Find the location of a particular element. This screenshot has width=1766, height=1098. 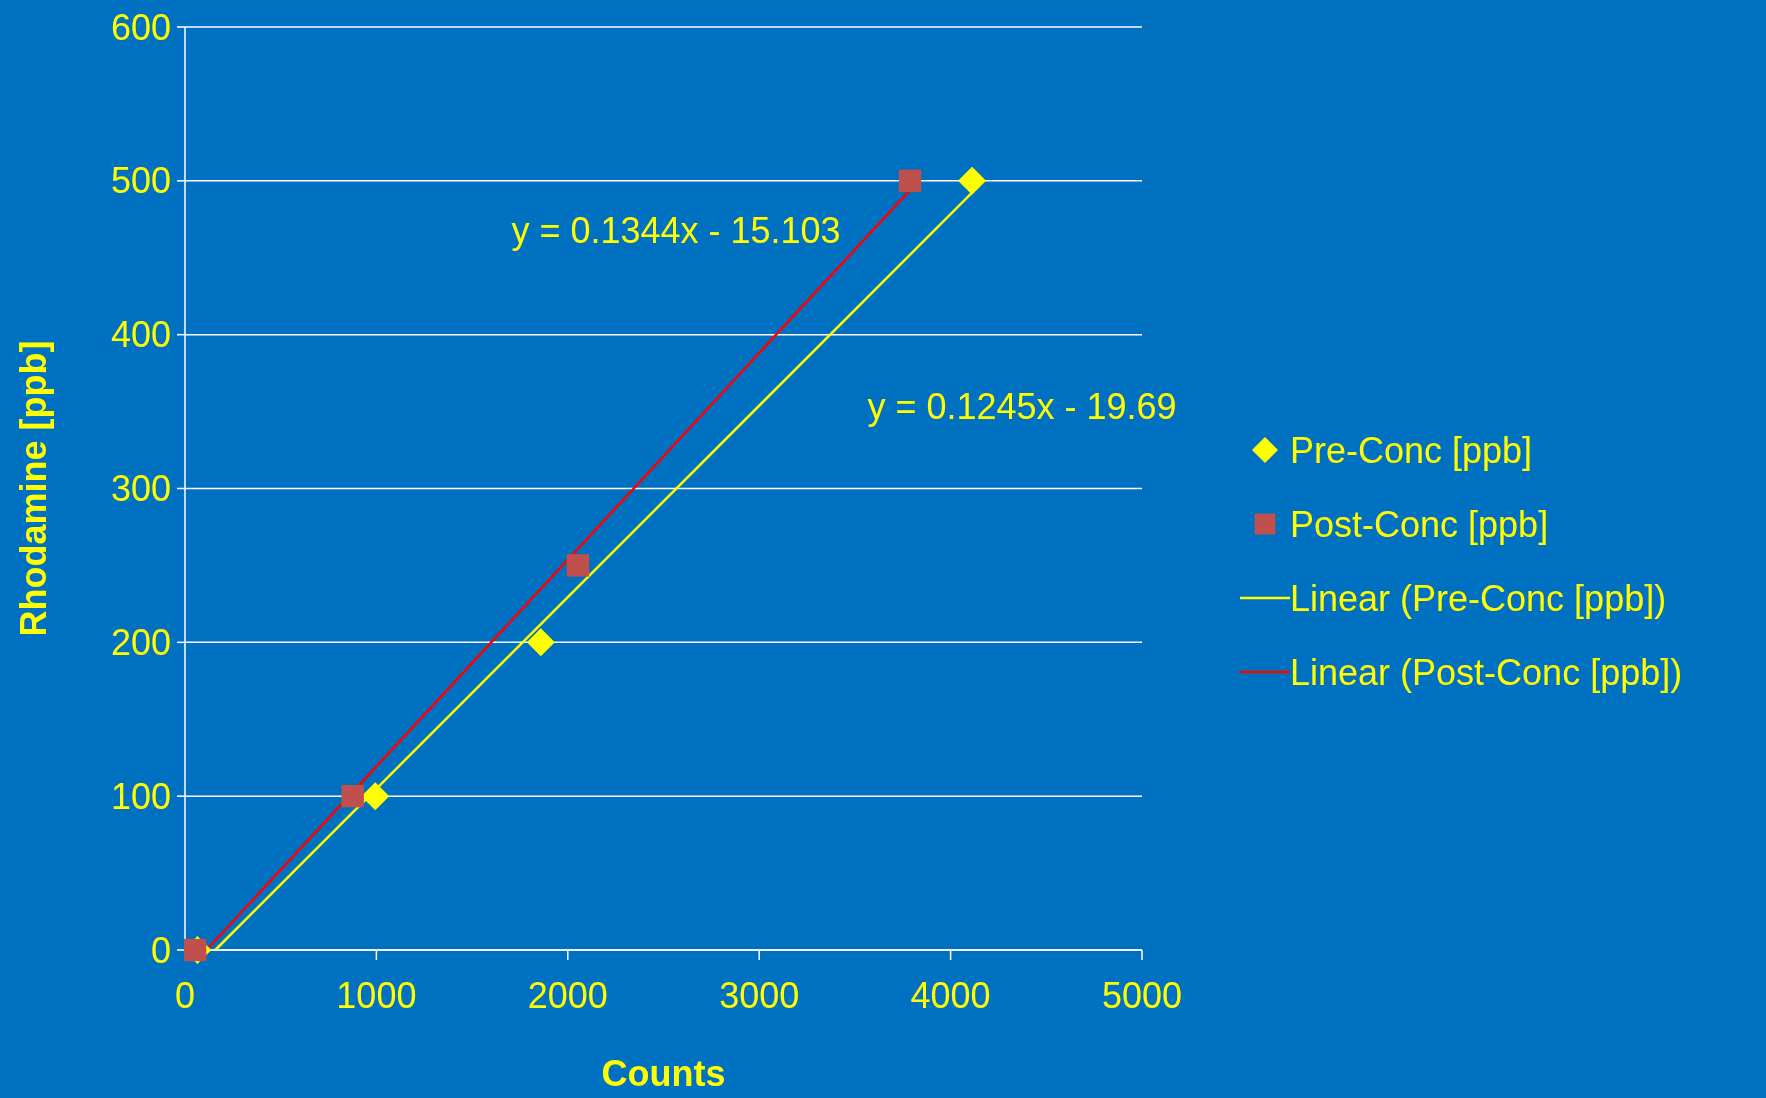

y-tick-label: 0 is located at coordinates (160, 950).